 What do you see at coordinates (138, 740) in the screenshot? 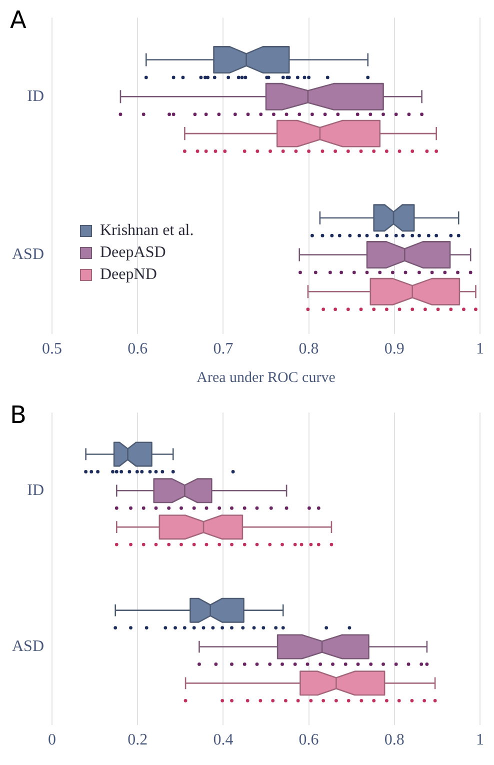
I see `x-tick-label: 0.2` at bounding box center [138, 740].